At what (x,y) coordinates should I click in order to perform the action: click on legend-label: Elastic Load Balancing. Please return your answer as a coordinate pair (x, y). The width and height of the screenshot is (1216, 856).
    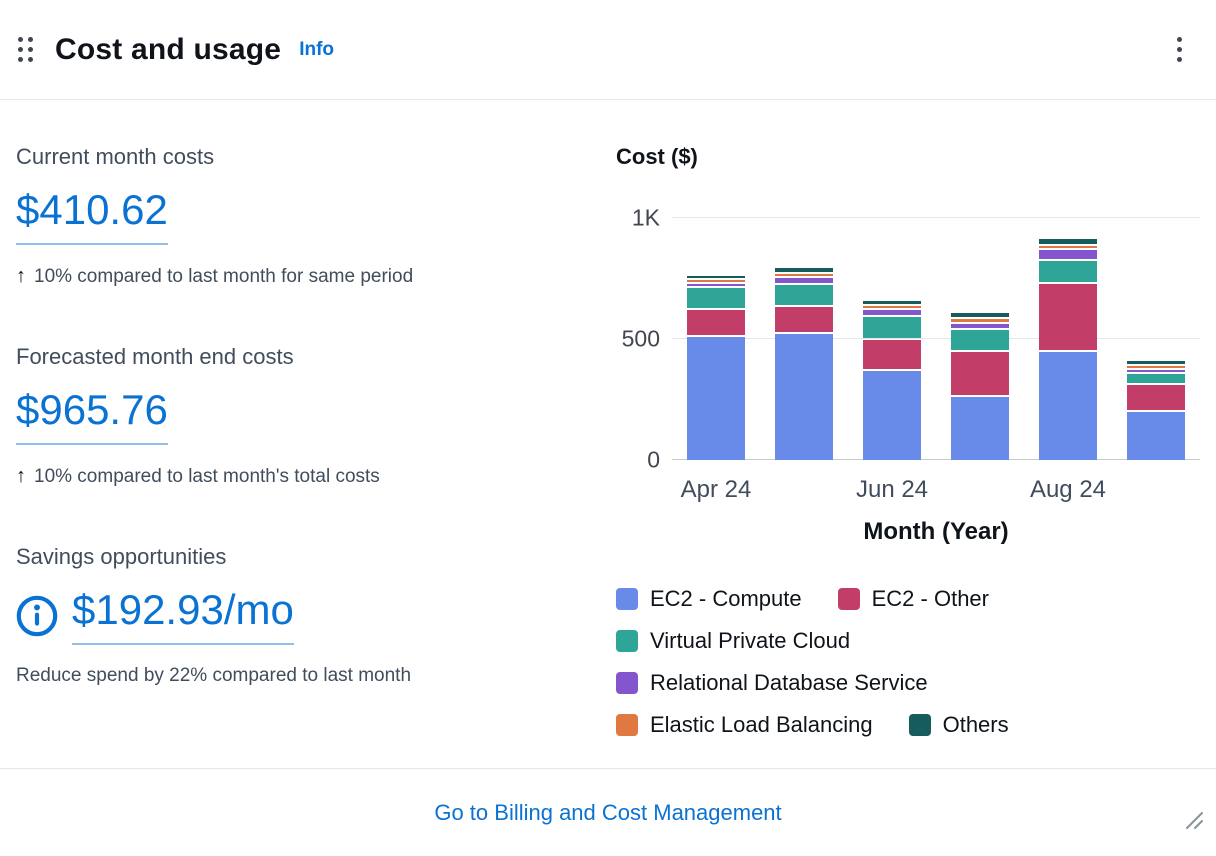
    Looking at the image, I should click on (761, 724).